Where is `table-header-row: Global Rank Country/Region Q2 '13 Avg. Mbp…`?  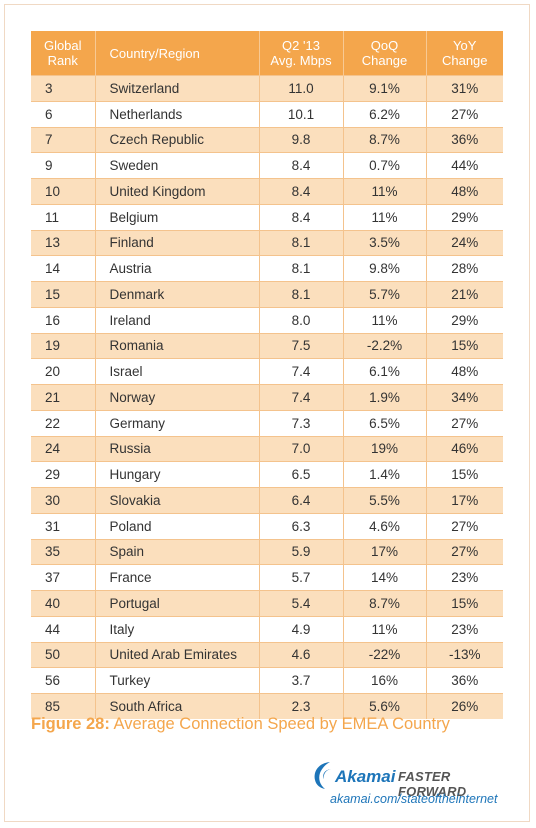
table-header-row: Global Rank Country/Region Q2 '13 Avg. Mbp… is located at coordinates (267, 53).